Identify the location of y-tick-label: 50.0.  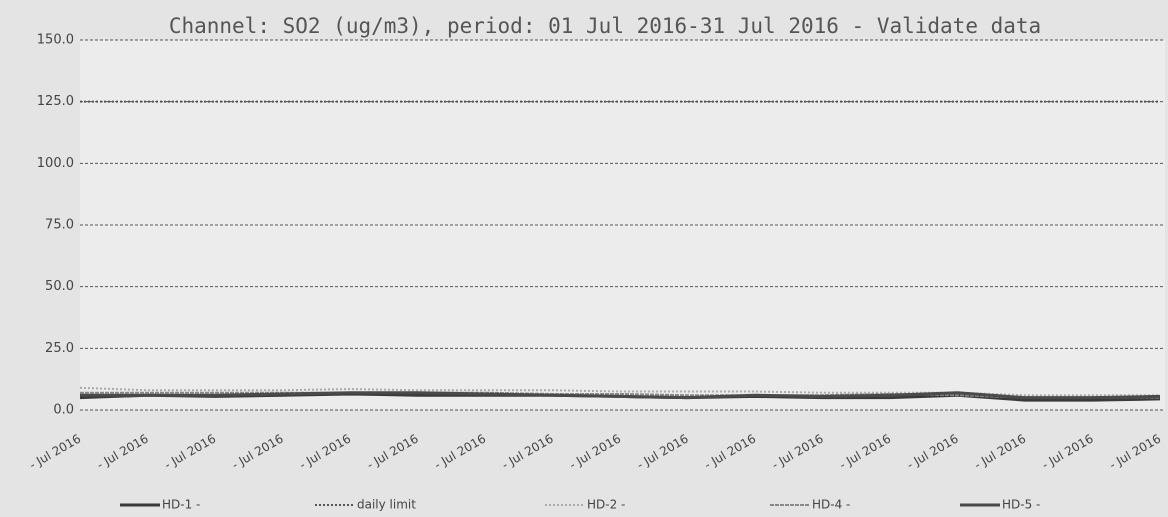
(59, 286).